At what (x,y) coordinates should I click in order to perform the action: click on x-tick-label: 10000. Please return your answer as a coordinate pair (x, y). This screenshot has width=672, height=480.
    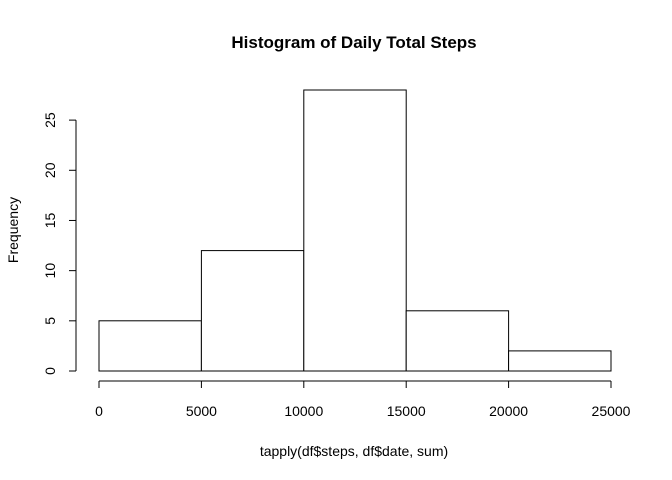
    Looking at the image, I should click on (303, 411).